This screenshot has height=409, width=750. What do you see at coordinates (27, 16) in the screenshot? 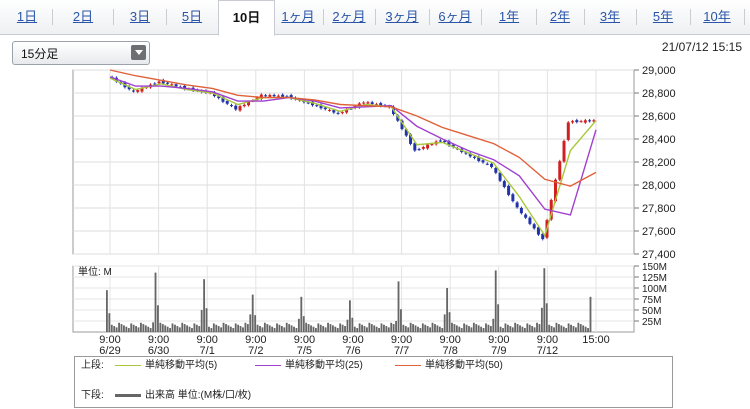
I see `tab-1d: 1日` at bounding box center [27, 16].